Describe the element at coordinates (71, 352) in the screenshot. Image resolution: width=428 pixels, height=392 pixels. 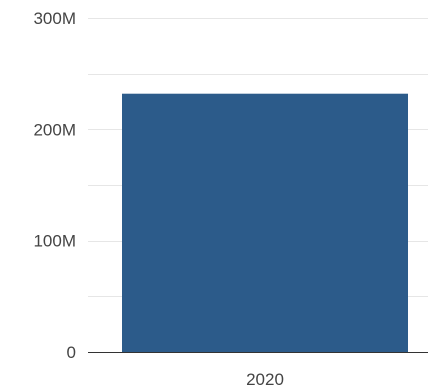
I see `y-tick-label: 0` at that location.